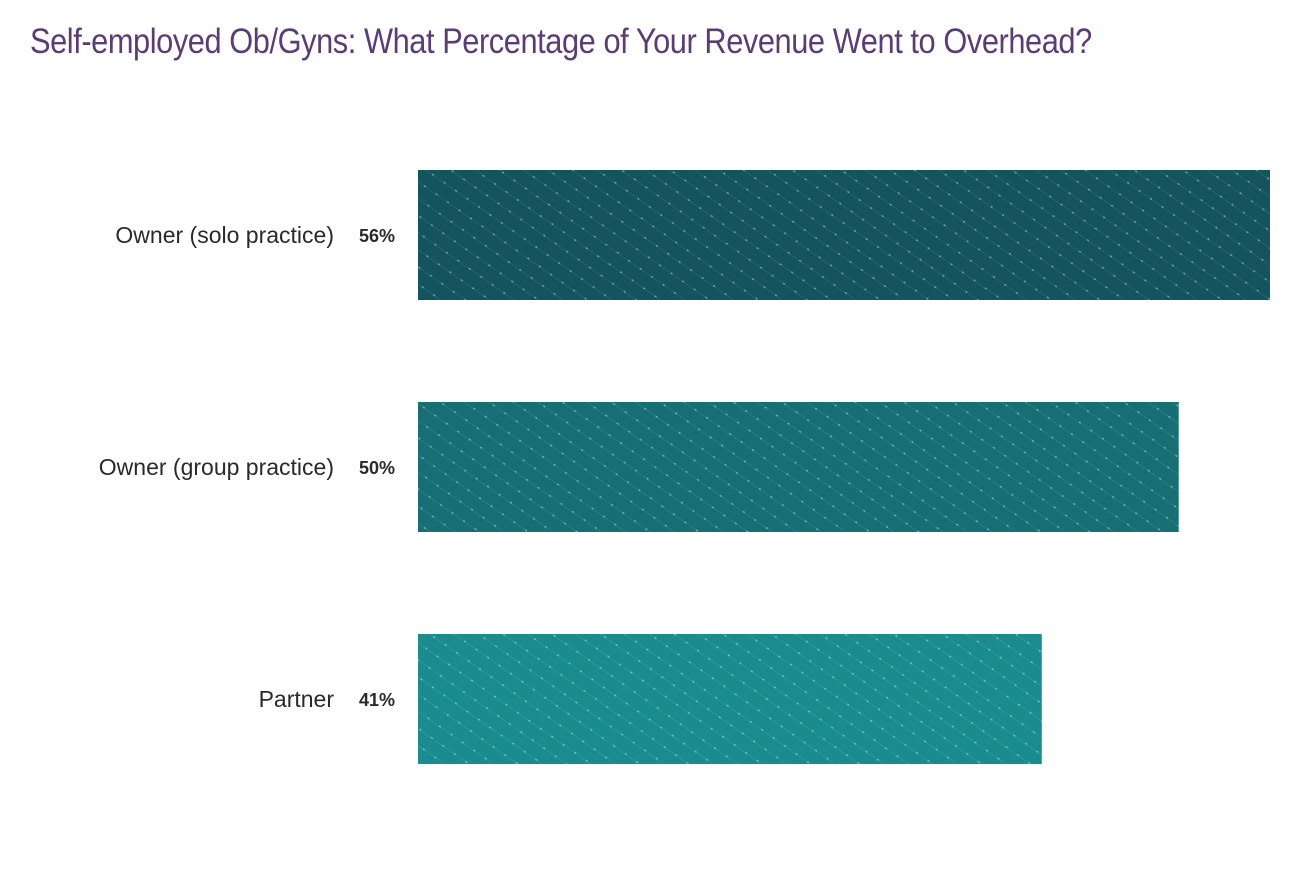 The height and width of the screenshot is (878, 1290). Describe the element at coordinates (377, 236) in the screenshot. I see `data-label: 56%` at that location.